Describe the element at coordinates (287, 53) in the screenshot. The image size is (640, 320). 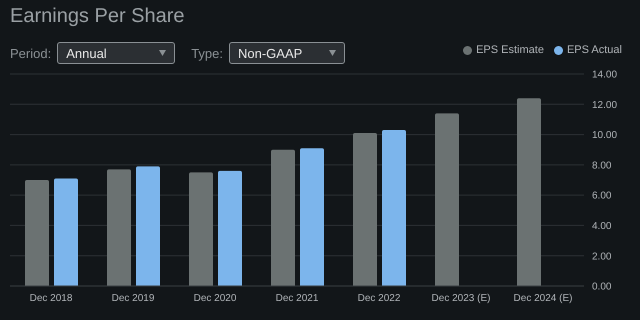
I see `type-dropdown: Non-GAAP` at that location.